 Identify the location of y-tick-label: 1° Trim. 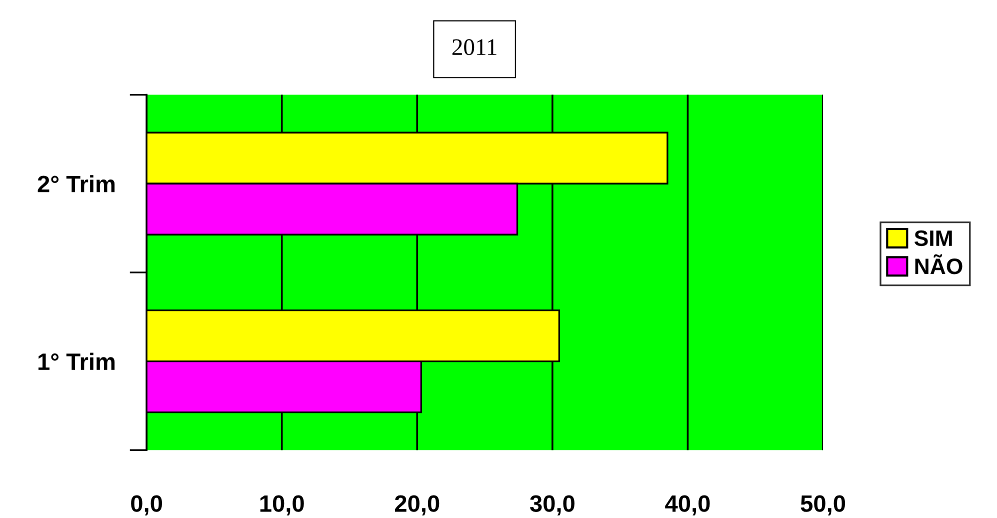
(76, 361).